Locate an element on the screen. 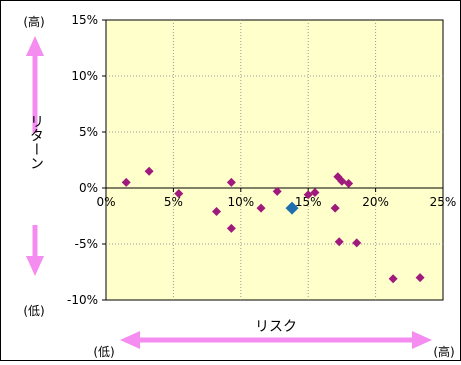  x-tick-label: 0% is located at coordinates (105, 202).